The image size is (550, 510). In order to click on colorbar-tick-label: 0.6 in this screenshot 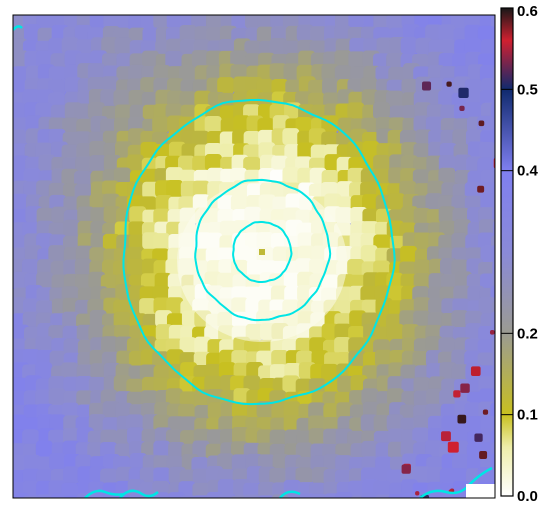, I will do `click(527, 11)`.